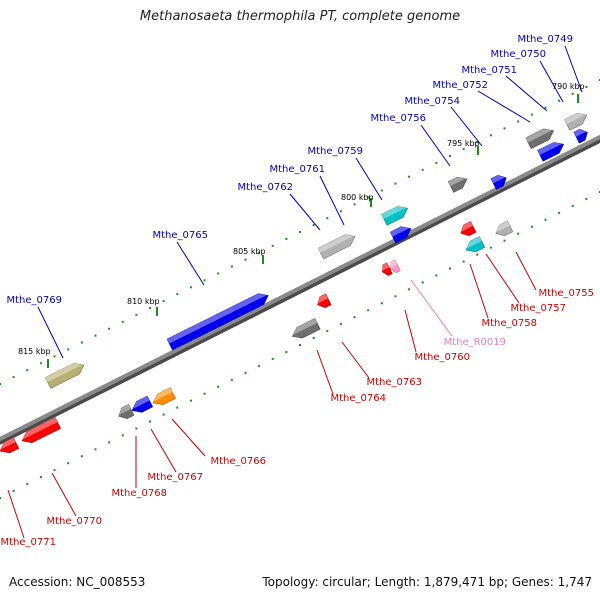 The width and height of the screenshot is (600, 600). I want to click on gene-label-mthe_0767: Mthe_0767, so click(176, 477).